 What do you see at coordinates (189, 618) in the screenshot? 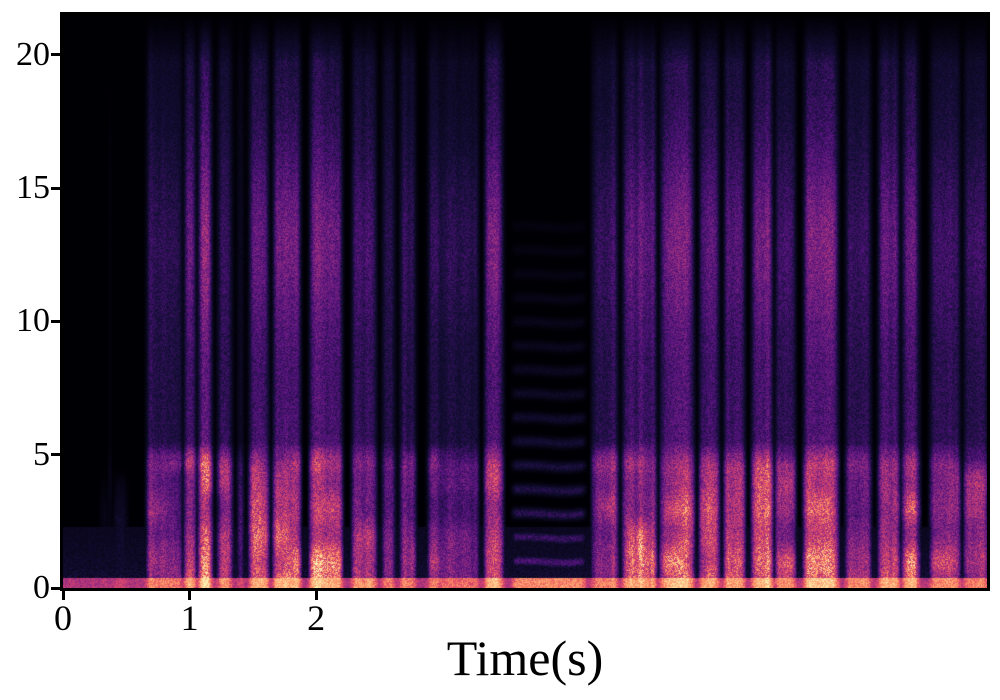
I see `x-tick-label: 1` at bounding box center [189, 618].